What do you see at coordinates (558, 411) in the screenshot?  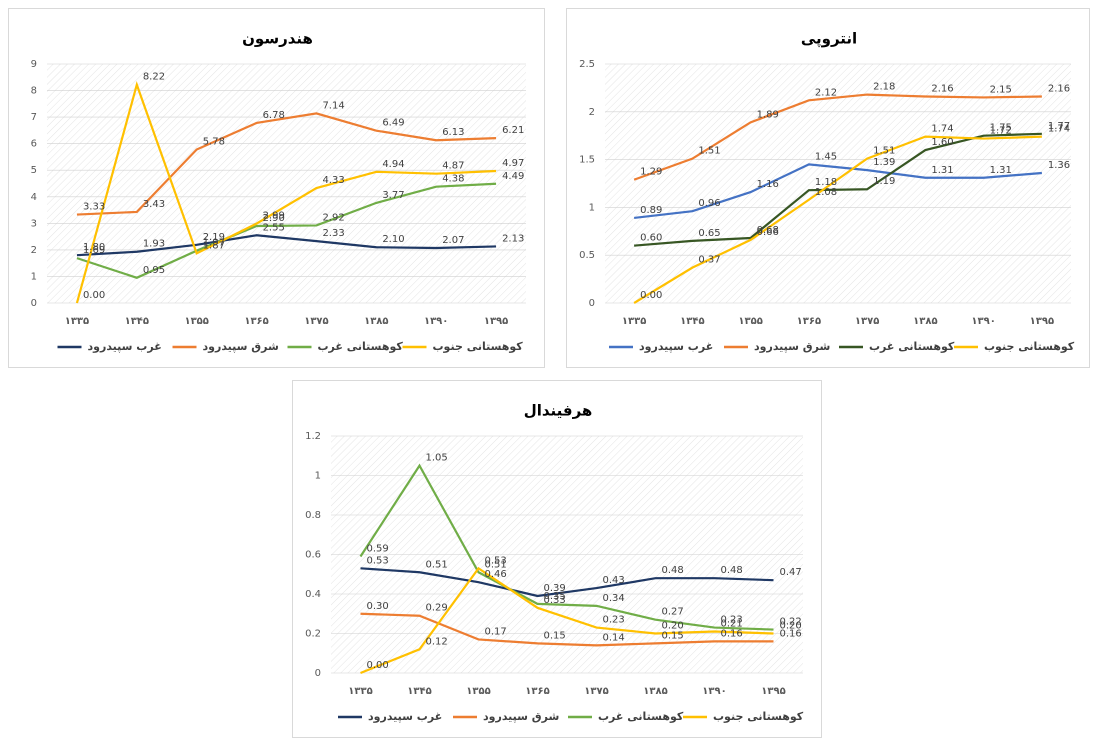 I see `chart-title: هرفیندال` at bounding box center [558, 411].